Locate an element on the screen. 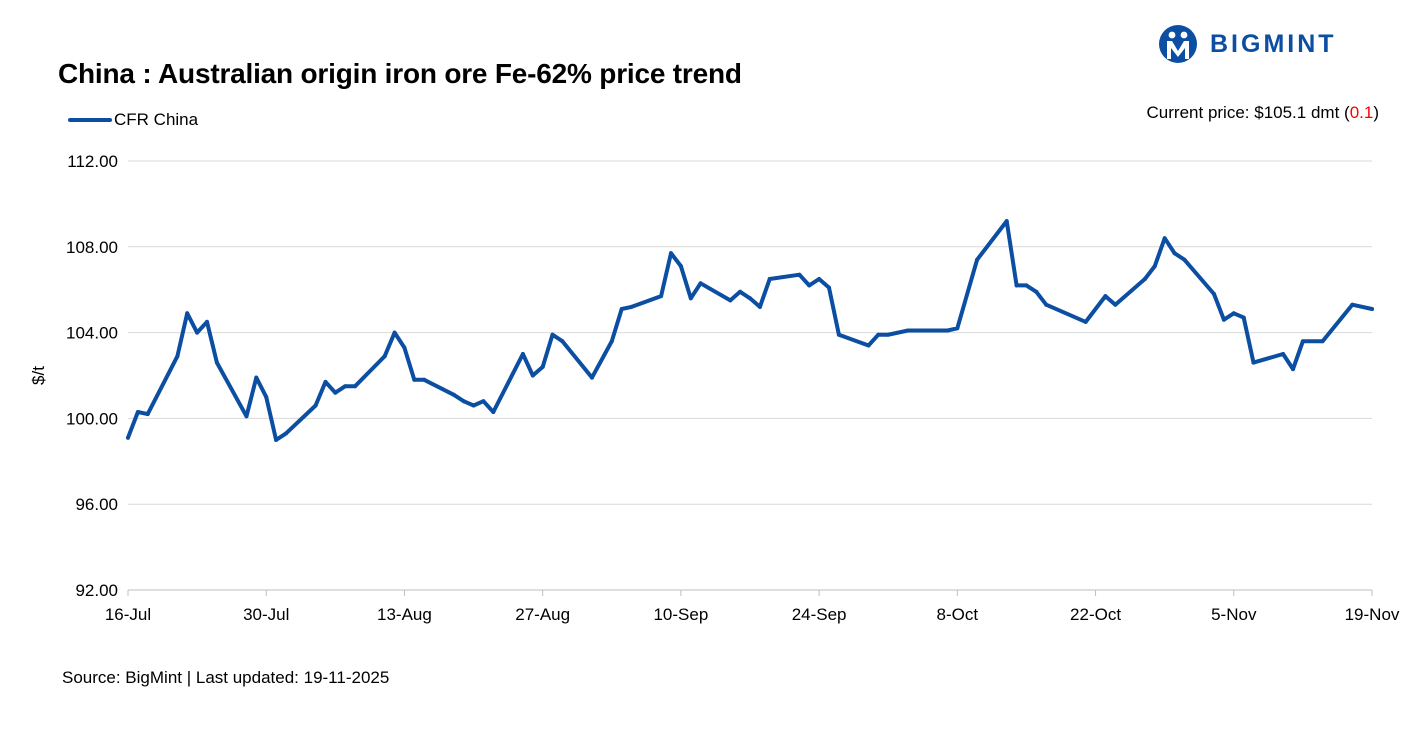 The width and height of the screenshot is (1427, 743). current-price-suffix: ) is located at coordinates (1376, 112).